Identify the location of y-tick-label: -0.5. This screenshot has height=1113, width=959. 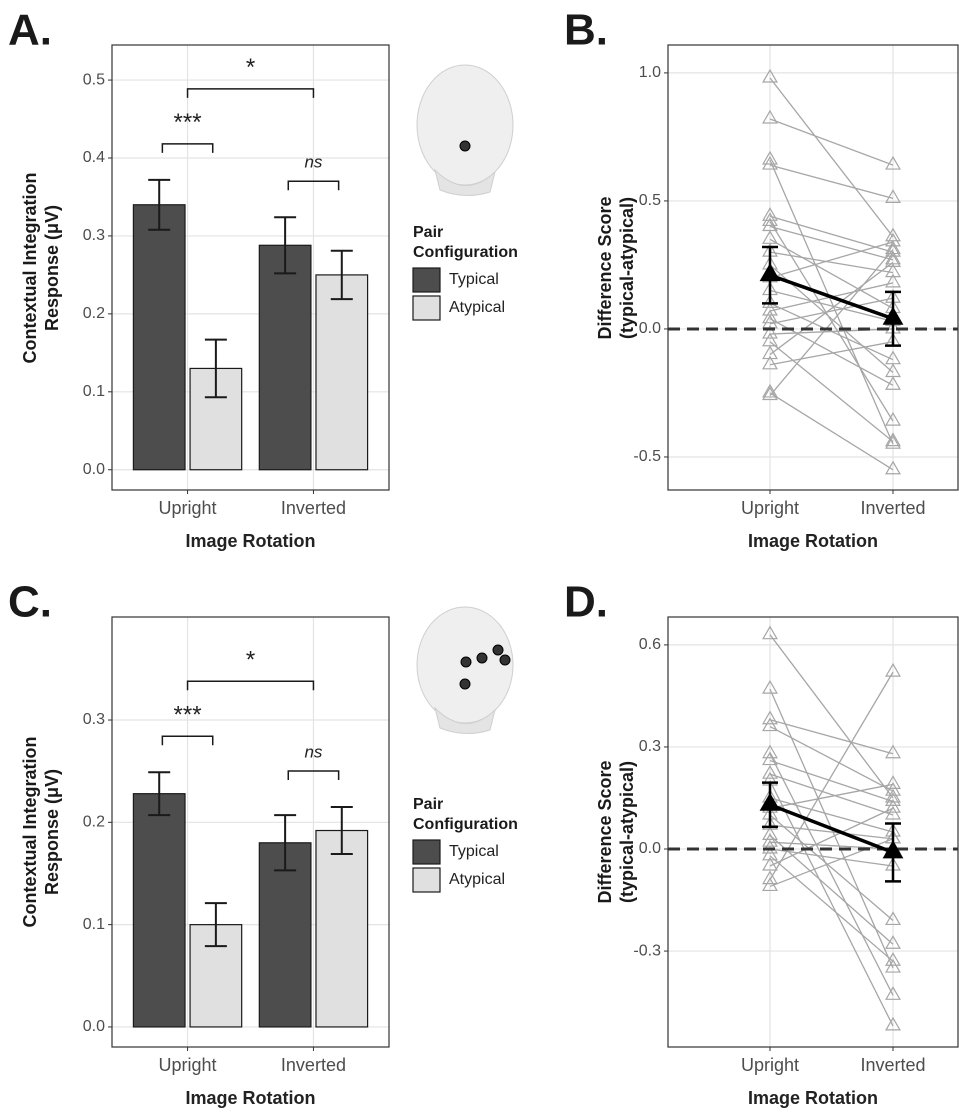
(647, 456).